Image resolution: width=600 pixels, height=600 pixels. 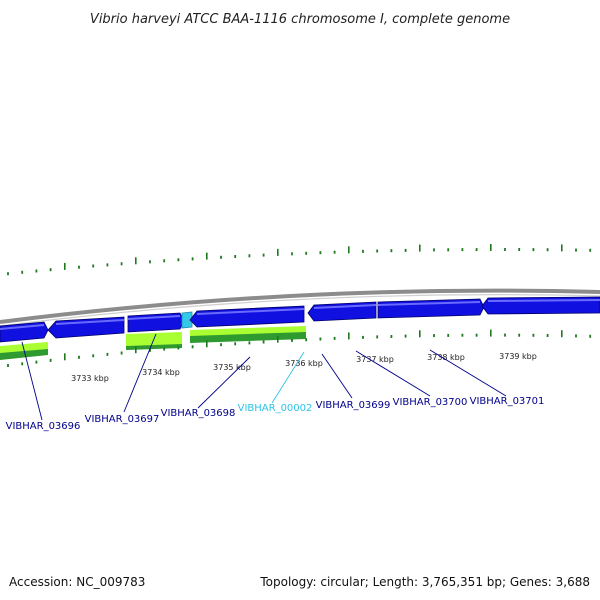 I want to click on feature-block-3-dark, so click(x=248, y=337).